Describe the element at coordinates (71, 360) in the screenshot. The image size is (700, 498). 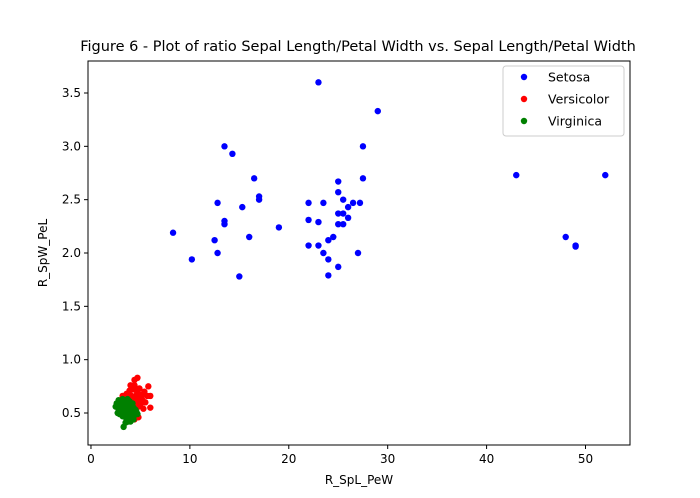
I see `y-tick-label: 1.0` at that location.